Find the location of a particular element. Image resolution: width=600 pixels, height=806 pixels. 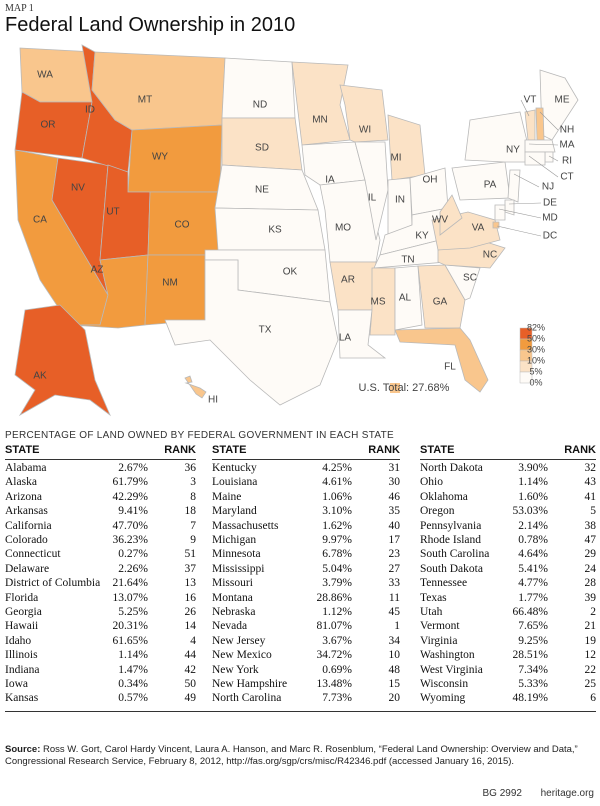

state-name: Tennessee is located at coordinates (444, 583).